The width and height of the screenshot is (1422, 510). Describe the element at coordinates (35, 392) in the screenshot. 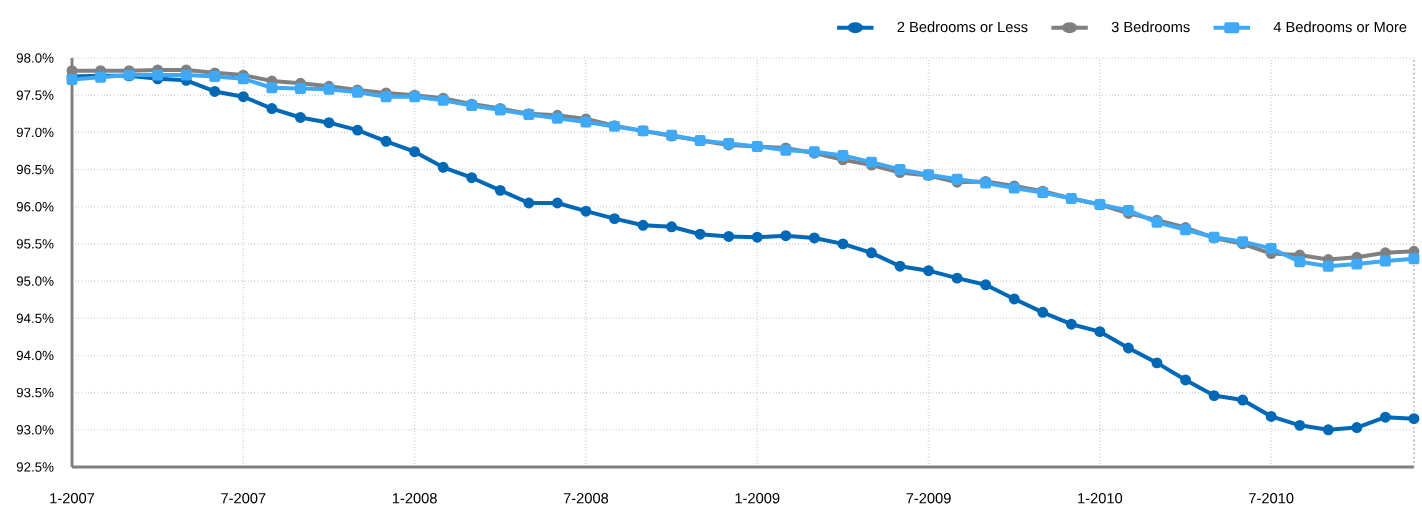

I see `y-tick-label: 93.5%` at that location.